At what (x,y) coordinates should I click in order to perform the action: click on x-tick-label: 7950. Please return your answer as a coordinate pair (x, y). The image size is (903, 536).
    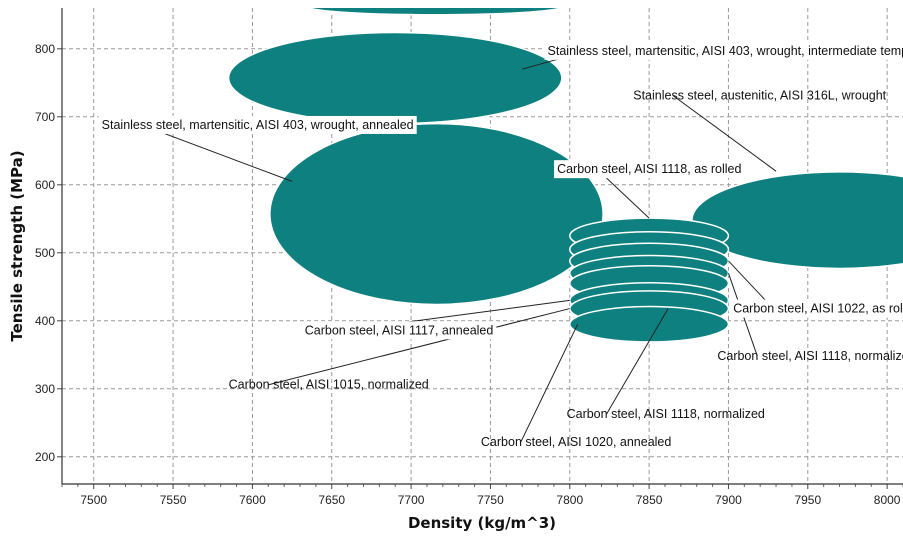
    Looking at the image, I should click on (807, 500).